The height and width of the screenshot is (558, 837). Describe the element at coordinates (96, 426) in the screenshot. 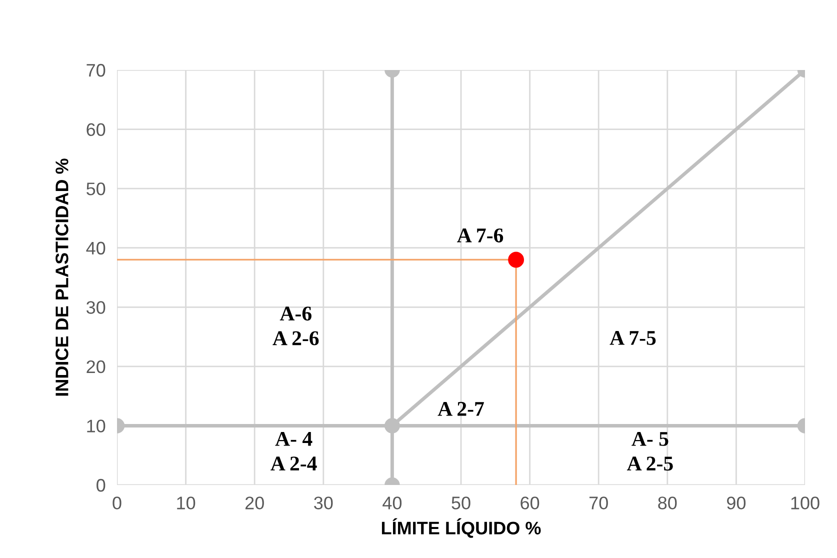

I see `y-tick-label: 10` at that location.